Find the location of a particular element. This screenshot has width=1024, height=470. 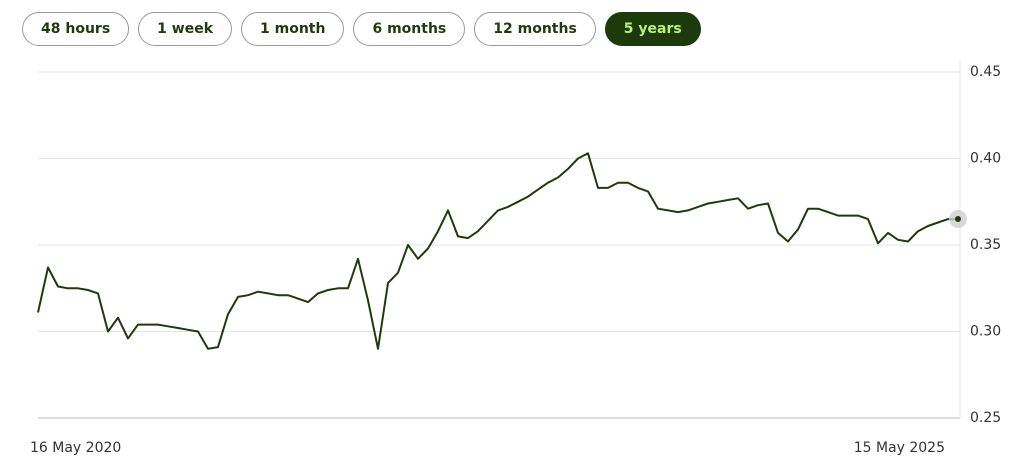

end-point is located at coordinates (958, 219).